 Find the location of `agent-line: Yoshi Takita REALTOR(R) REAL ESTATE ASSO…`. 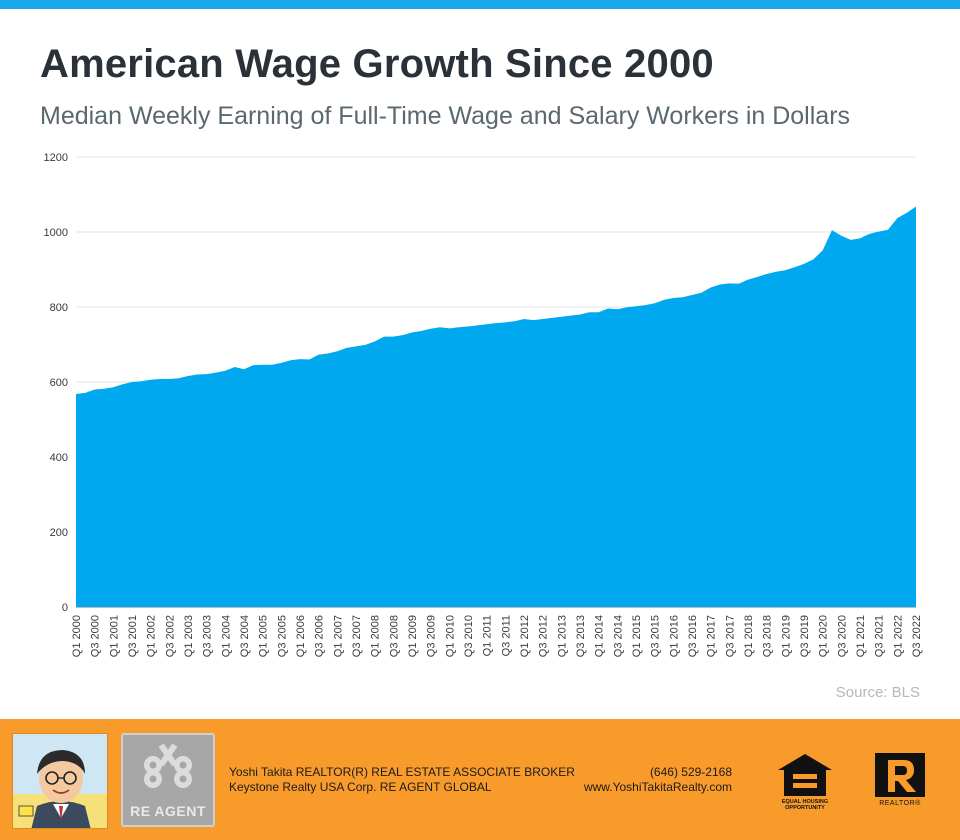

agent-line: Yoshi Takita REALTOR(R) REAL ESTATE ASSO… is located at coordinates (402, 772).